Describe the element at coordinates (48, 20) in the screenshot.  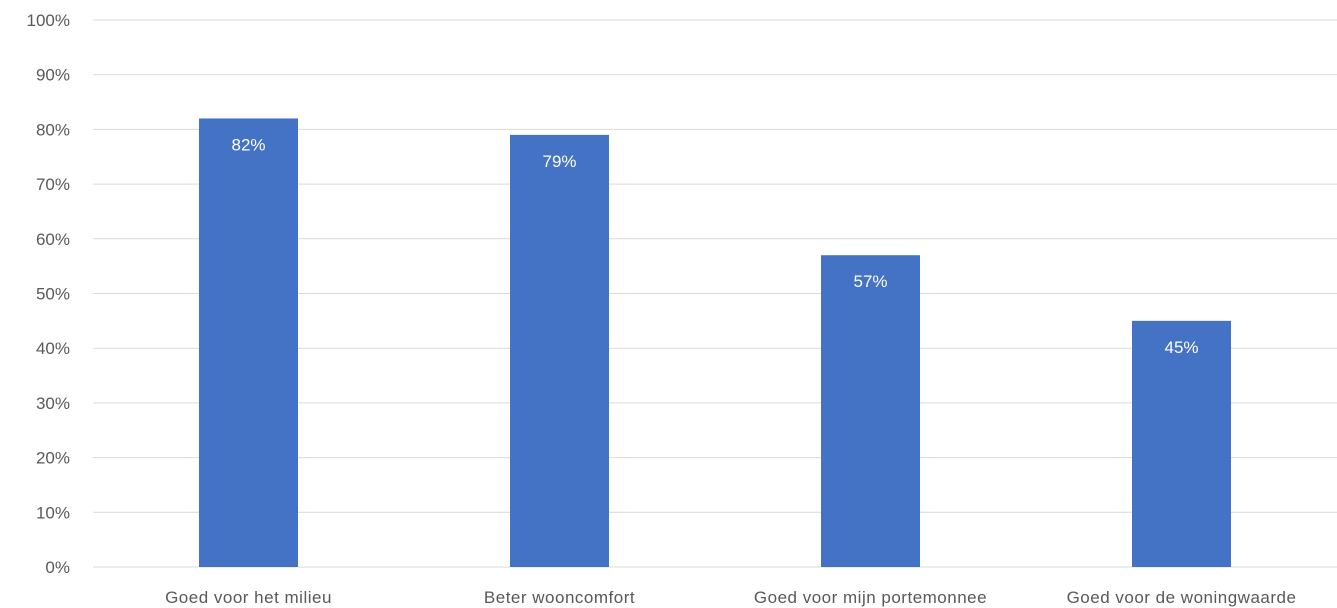
I see `y-tick-label: 100%` at that location.